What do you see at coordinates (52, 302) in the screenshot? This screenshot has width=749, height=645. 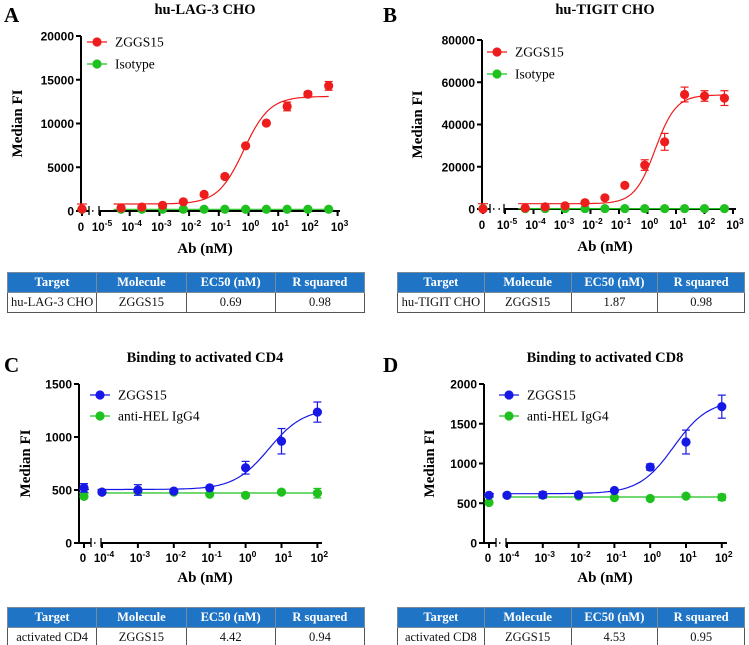 I see `table-cell-target: hu-LAG-3 CHO` at bounding box center [52, 302].